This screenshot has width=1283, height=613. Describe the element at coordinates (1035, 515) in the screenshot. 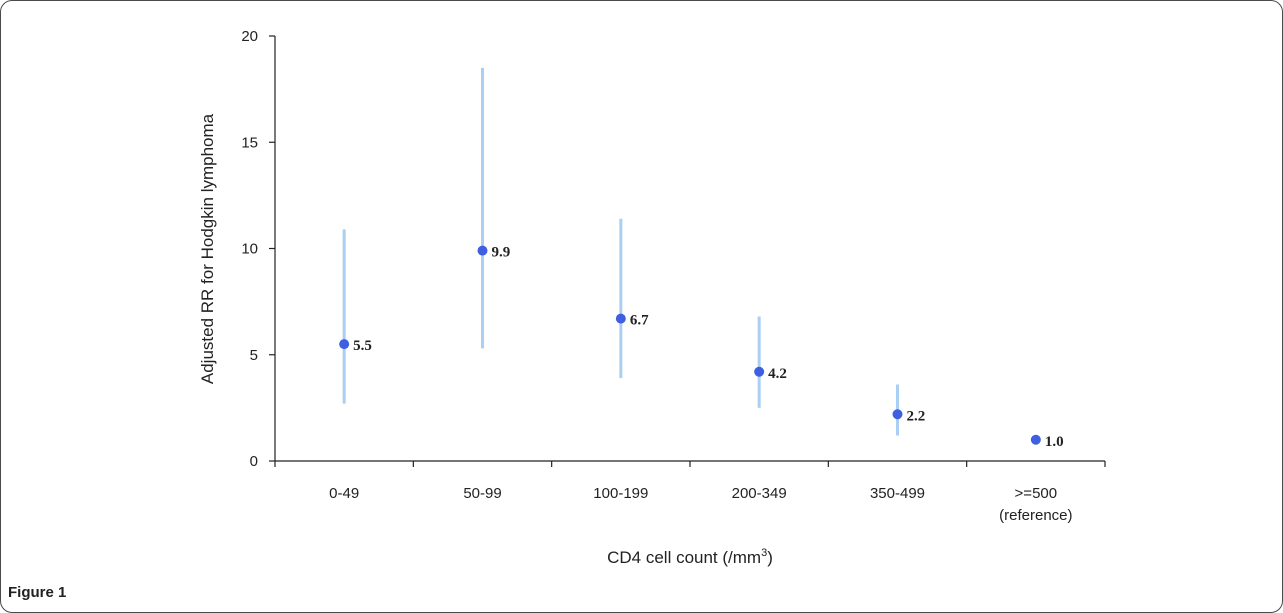

I see `x-tick-label: (reference)` at that location.